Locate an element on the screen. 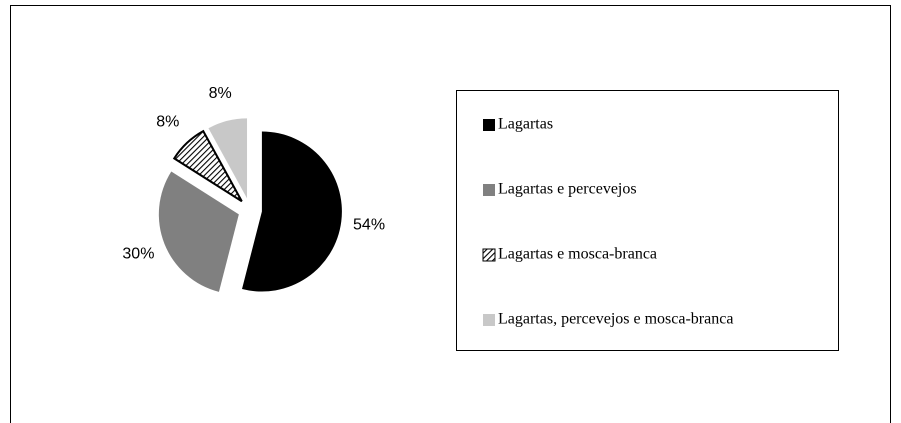 The image size is (901, 423). legend-label: Lagartas e percevejos is located at coordinates (567, 189).